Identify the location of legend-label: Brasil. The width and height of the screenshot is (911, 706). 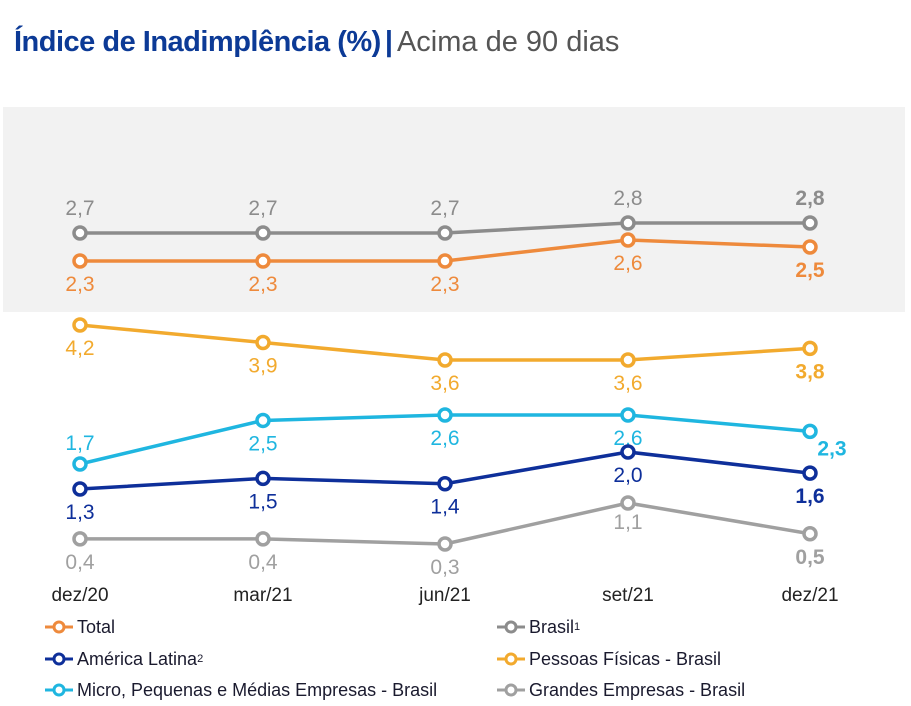
(552, 626).